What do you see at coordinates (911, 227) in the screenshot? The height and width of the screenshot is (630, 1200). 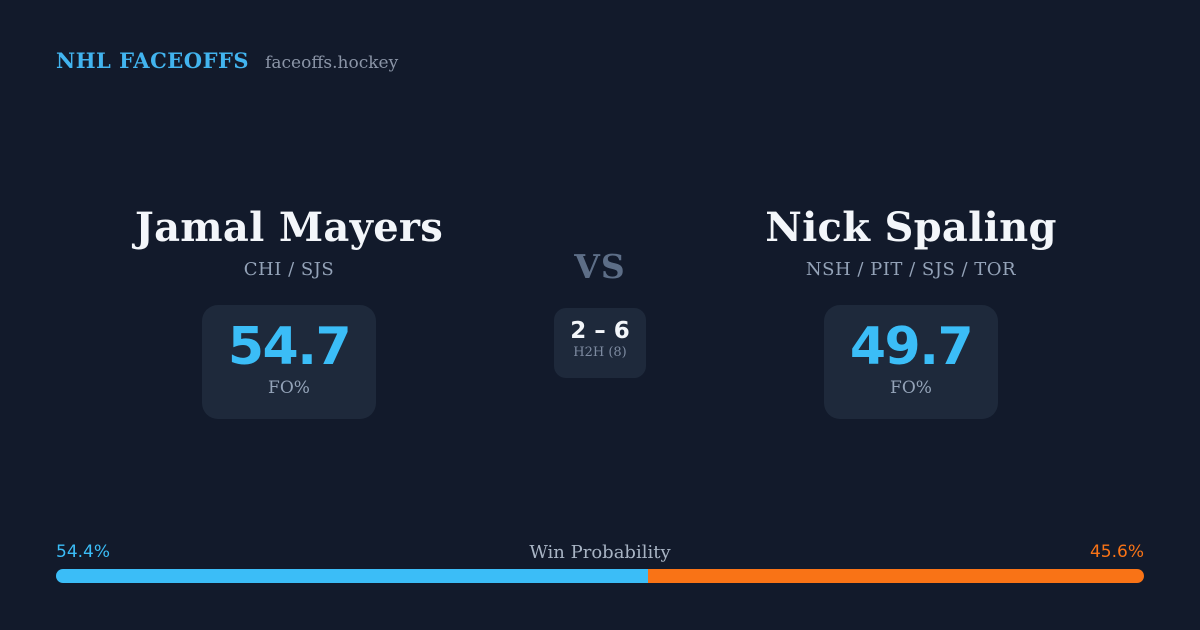 I see `right-player-name: Nick Spaling` at bounding box center [911, 227].